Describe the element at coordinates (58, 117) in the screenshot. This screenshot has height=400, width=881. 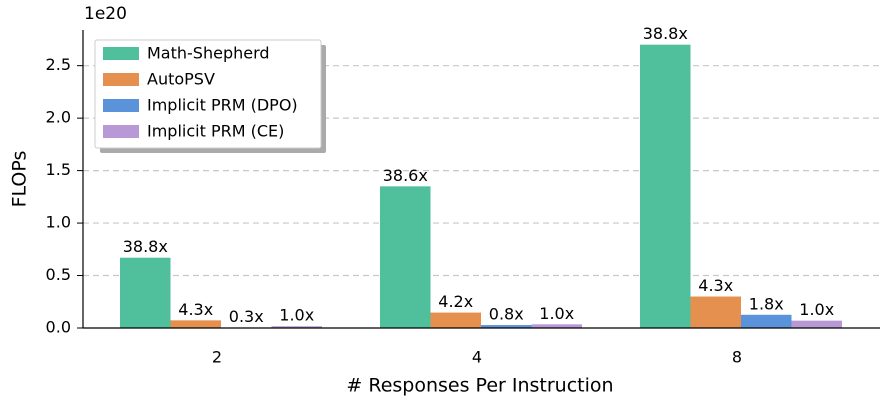
I see `y-tick-label: 2.0` at that location.